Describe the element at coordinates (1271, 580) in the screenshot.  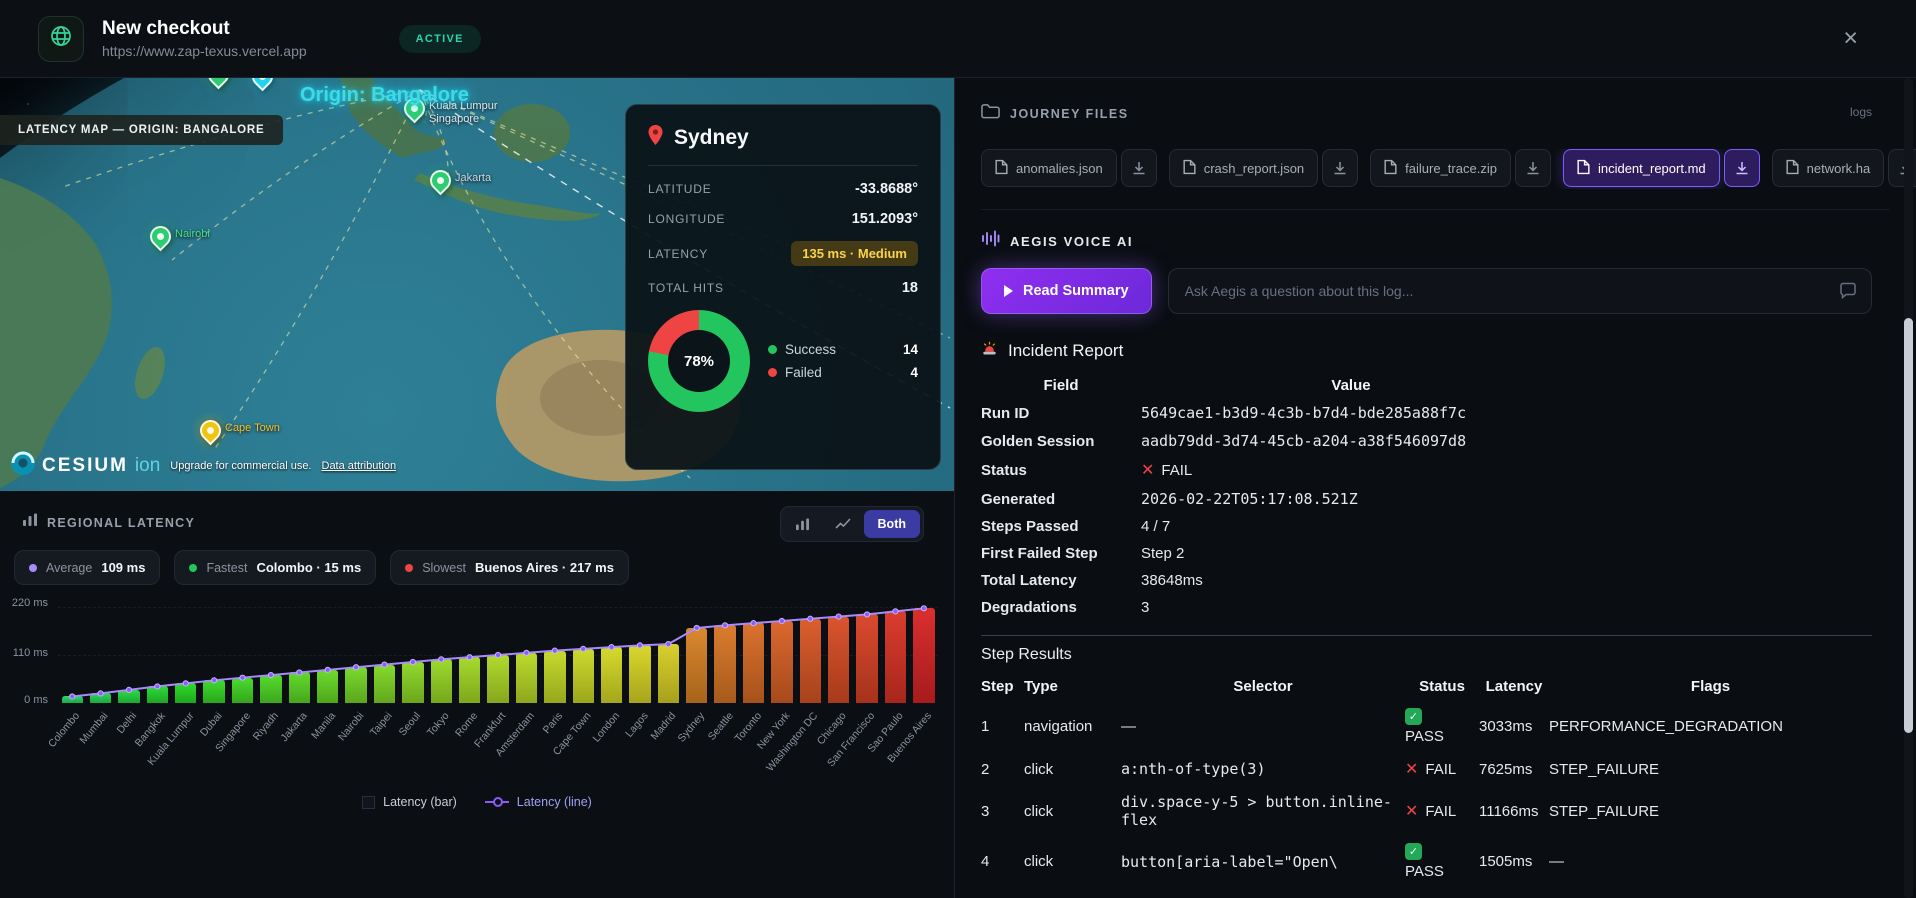
I see `summary-row: Total Latency 38648ms` at that location.